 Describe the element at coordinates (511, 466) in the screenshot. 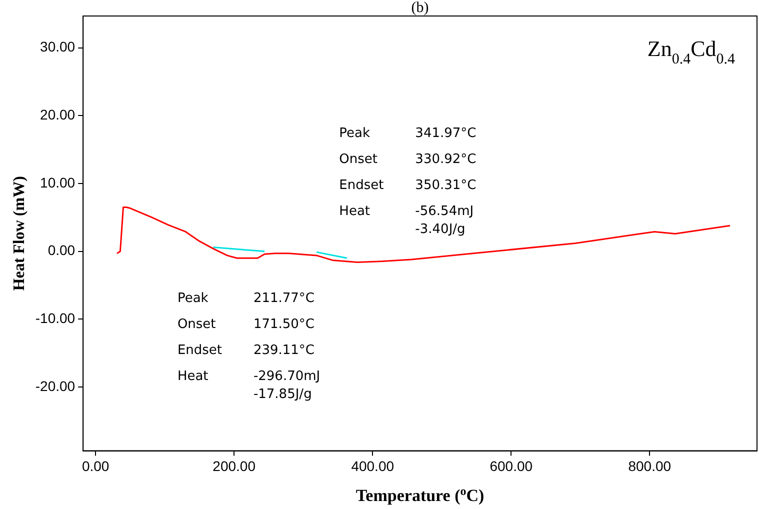

I see `x-tick-label: 600.00` at that location.